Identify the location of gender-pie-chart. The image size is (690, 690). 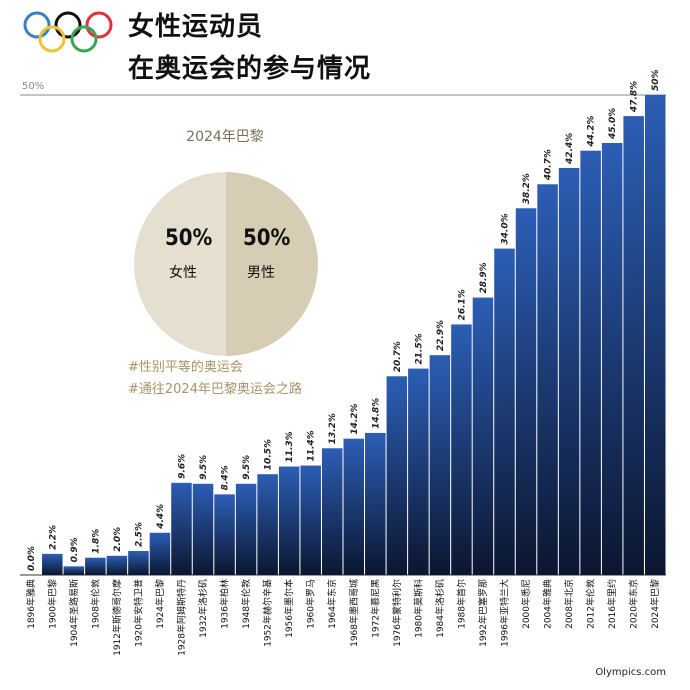
(226, 264).